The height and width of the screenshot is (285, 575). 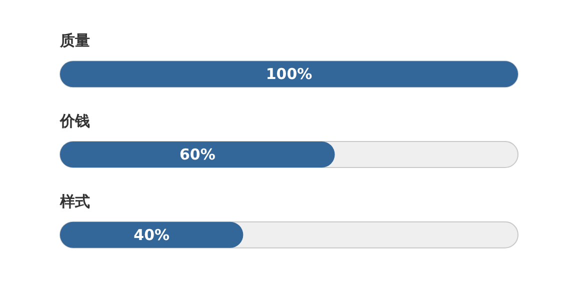 What do you see at coordinates (152, 235) in the screenshot?
I see `data-label: 40%` at bounding box center [152, 235].